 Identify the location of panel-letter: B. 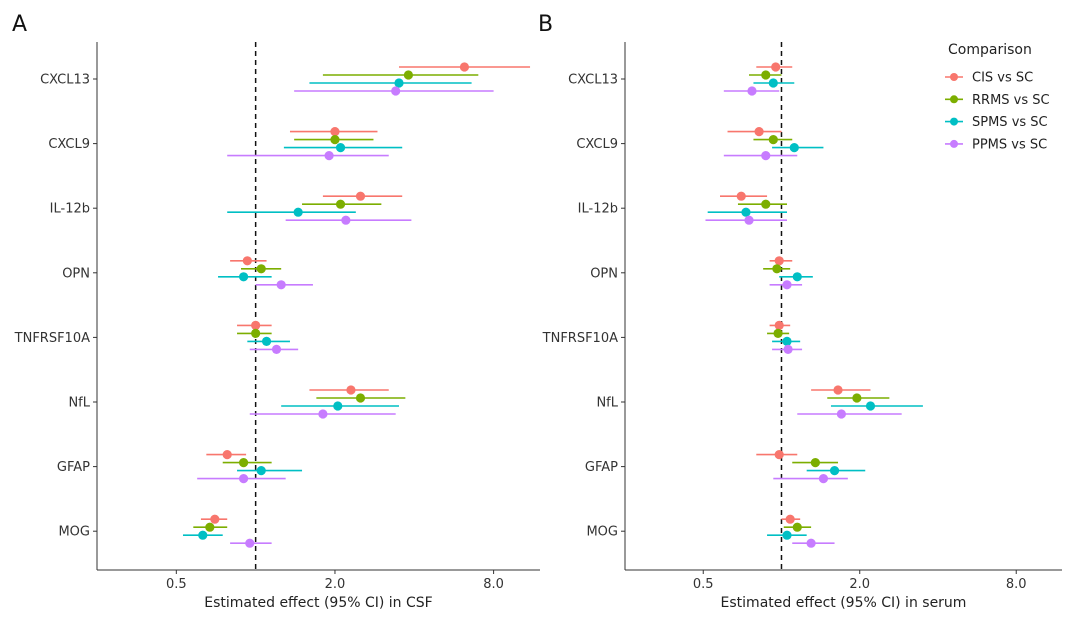
(545, 24).